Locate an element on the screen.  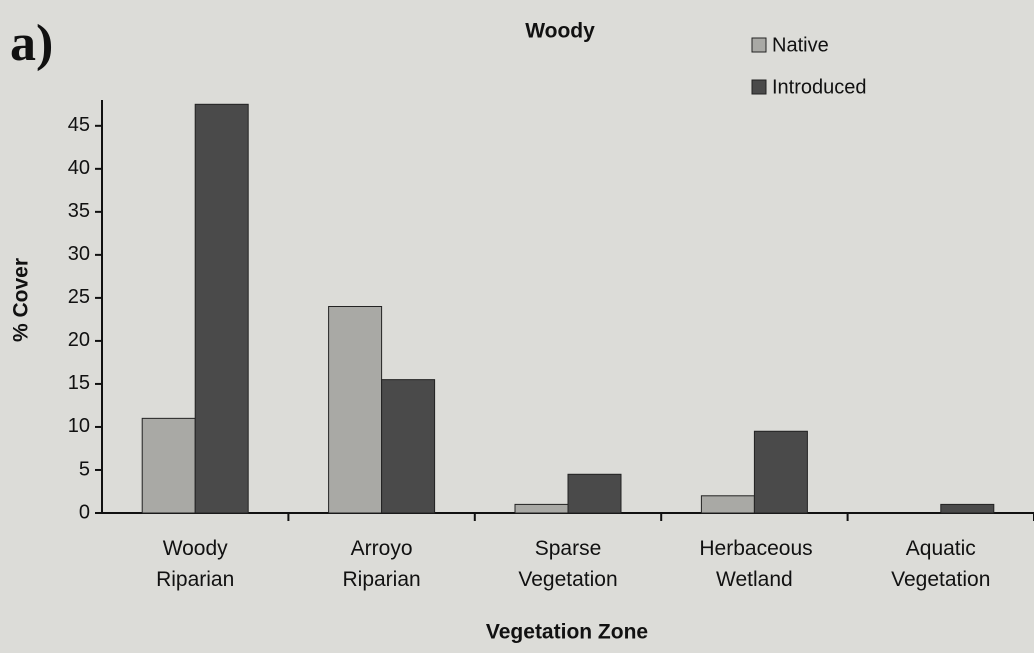
y-tick-label: 25 is located at coordinates (79, 297).